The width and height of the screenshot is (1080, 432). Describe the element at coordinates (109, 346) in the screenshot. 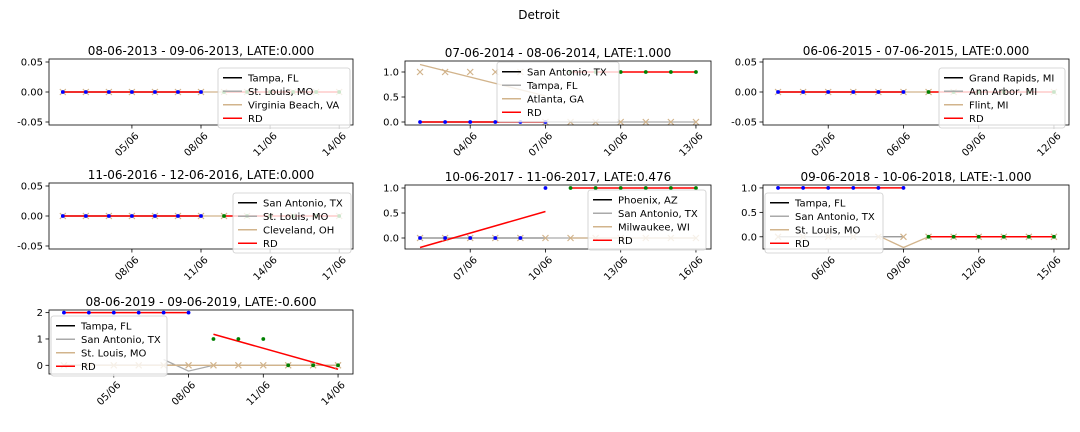

I see `legend: Tampa, FL San Antonio, TX St. Louis, MO RD` at that location.